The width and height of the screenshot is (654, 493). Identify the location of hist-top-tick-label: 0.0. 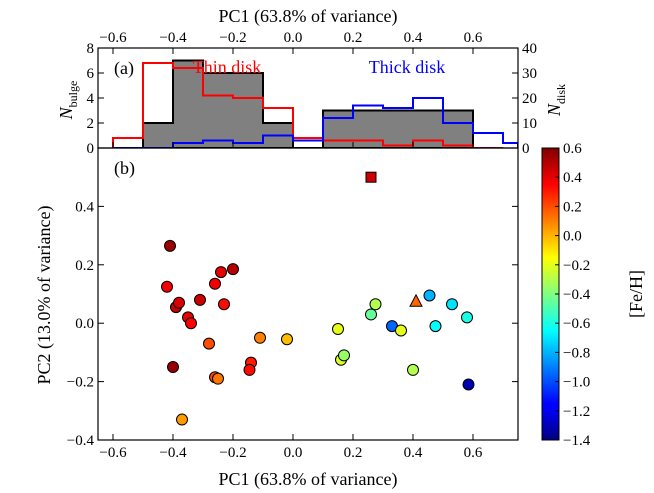
(293, 38).